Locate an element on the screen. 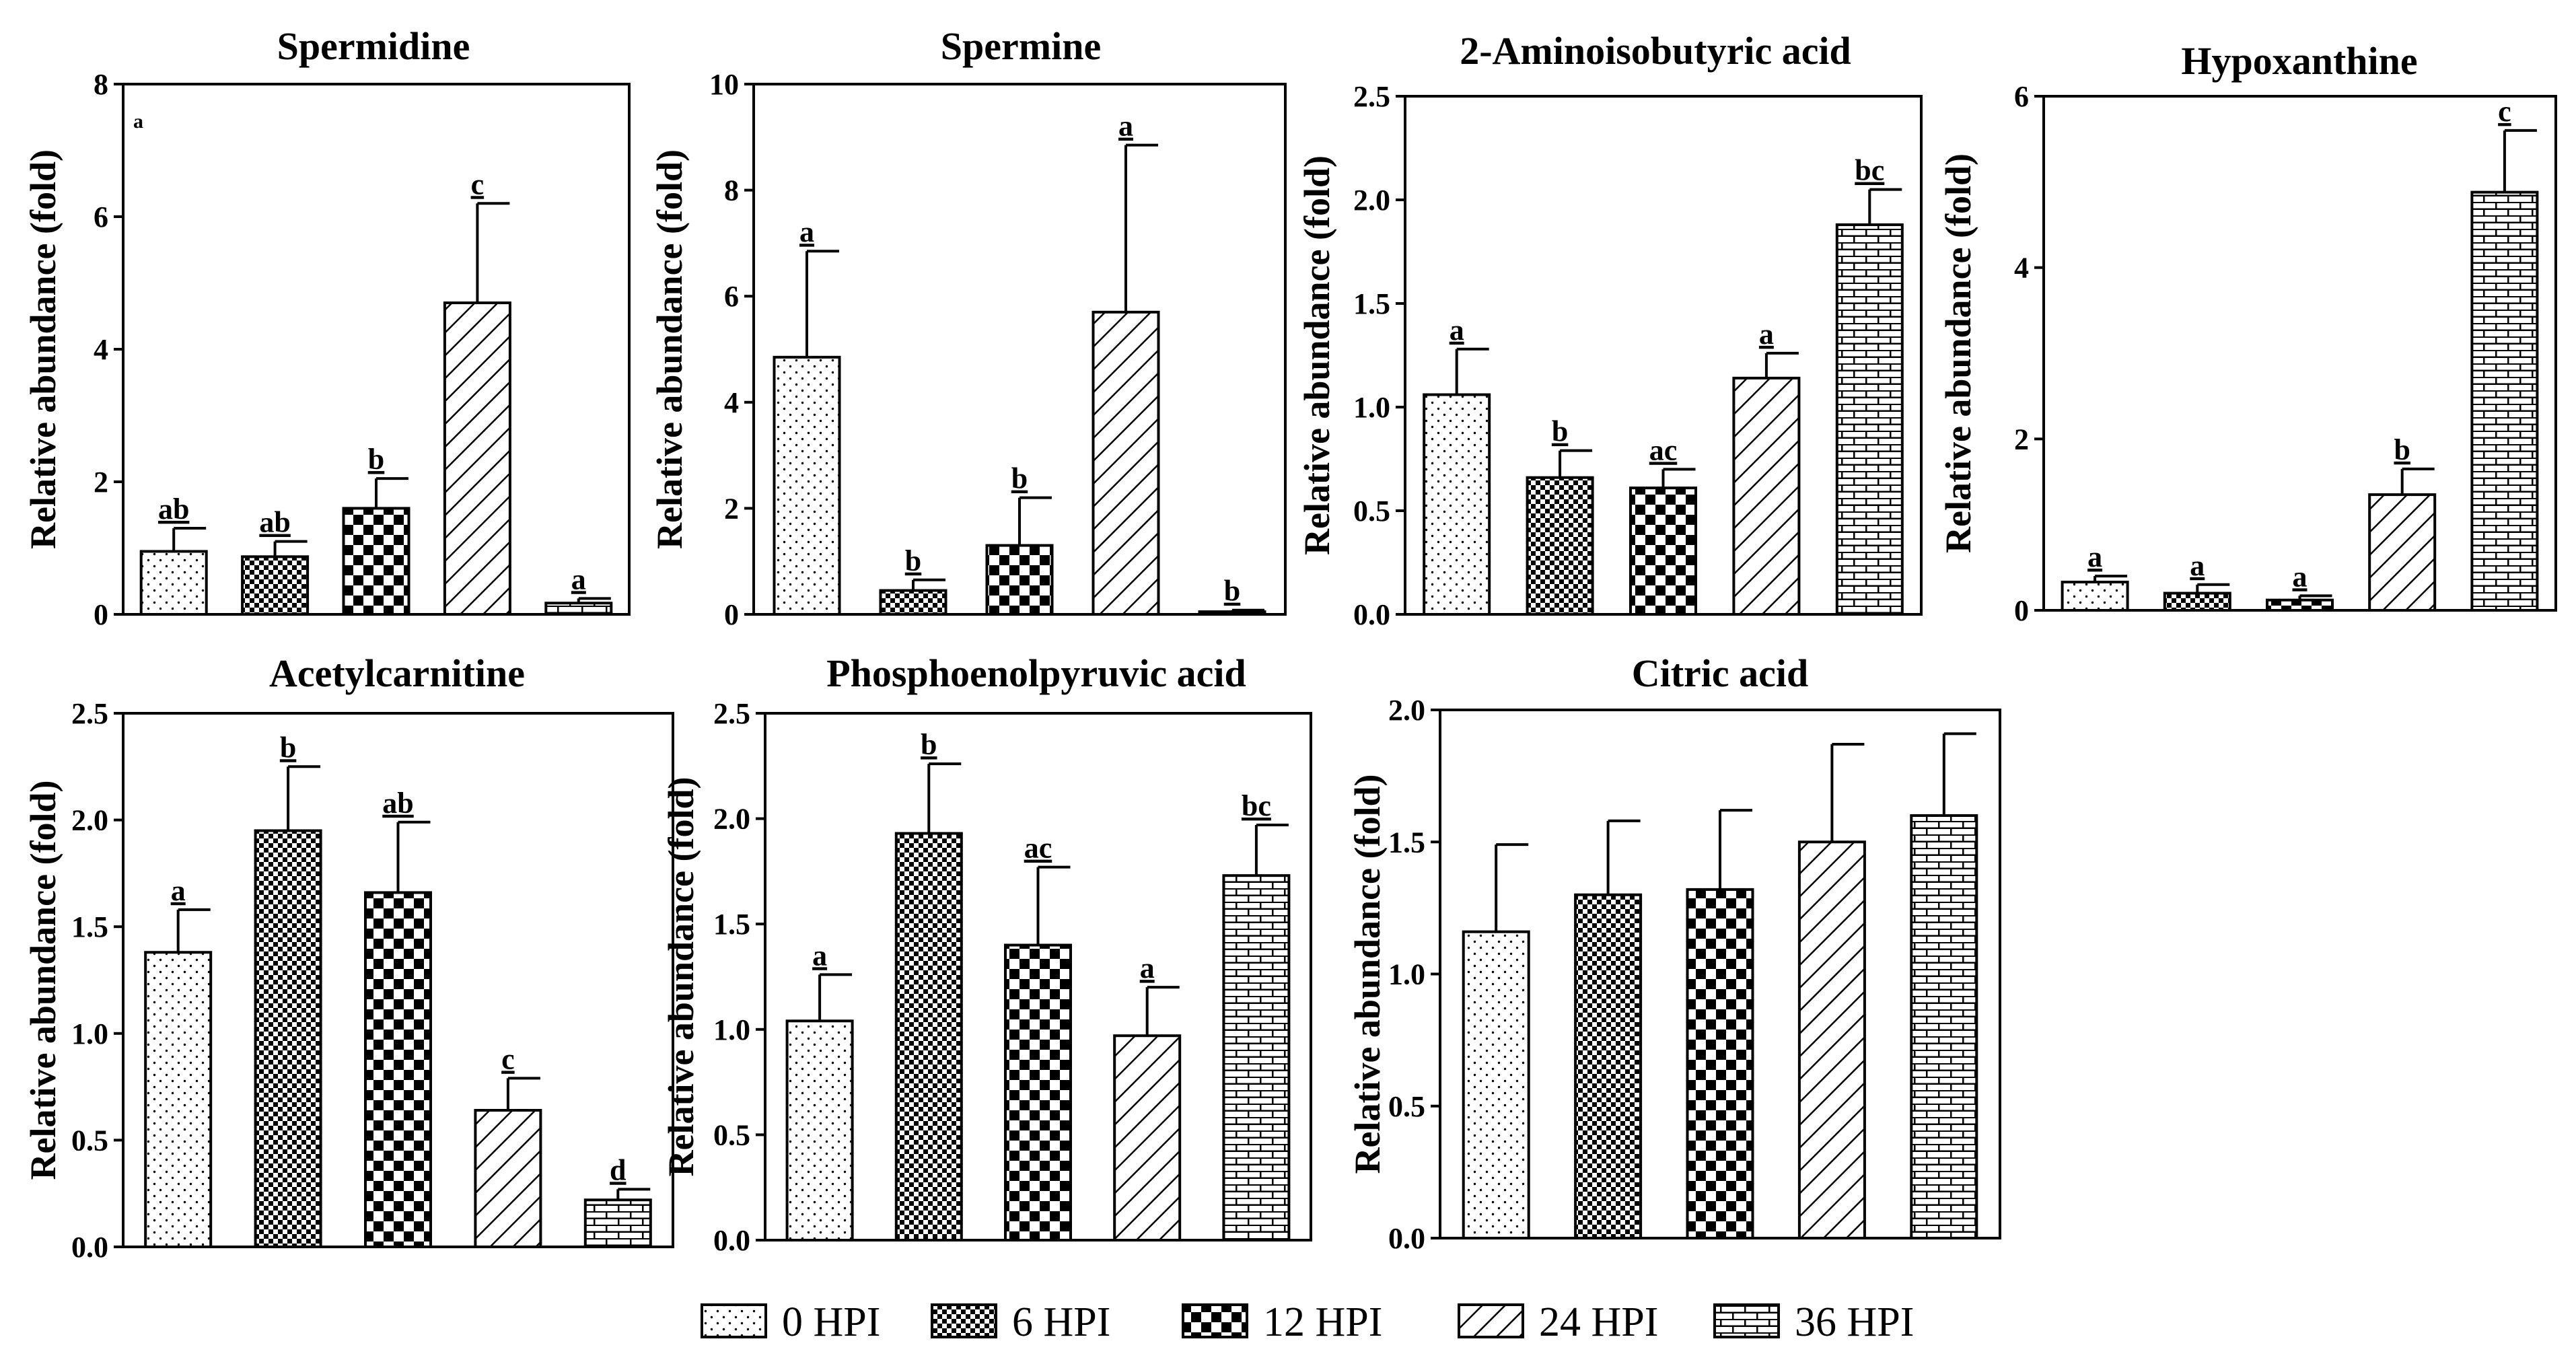 The width and height of the screenshot is (2576, 1368). legend-label-0-hpi: 0 HPI is located at coordinates (831, 1322).